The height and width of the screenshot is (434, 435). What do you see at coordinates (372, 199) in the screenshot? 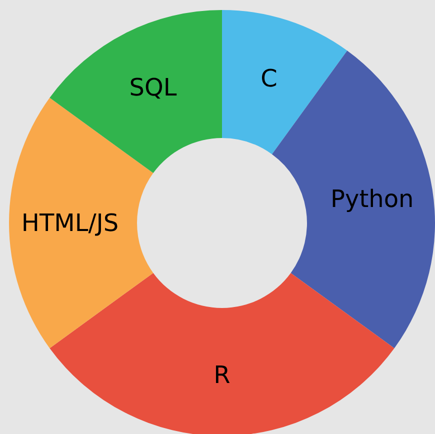
I see `slice-label: Python` at bounding box center [372, 199].